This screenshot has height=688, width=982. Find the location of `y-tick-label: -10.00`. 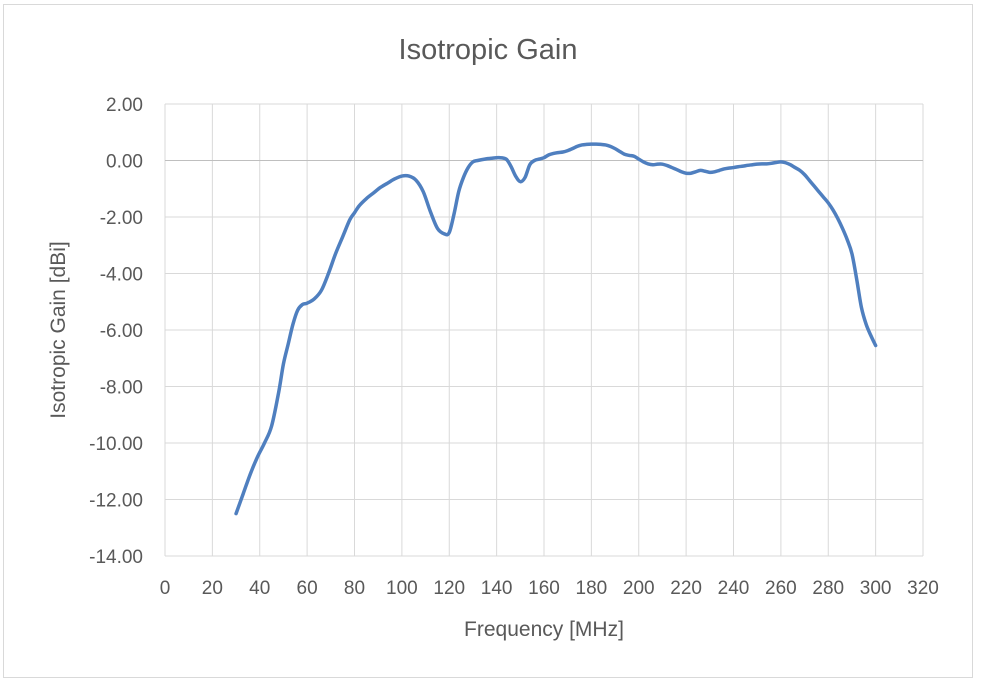

y-tick-label: -10.00 is located at coordinates (116, 444).